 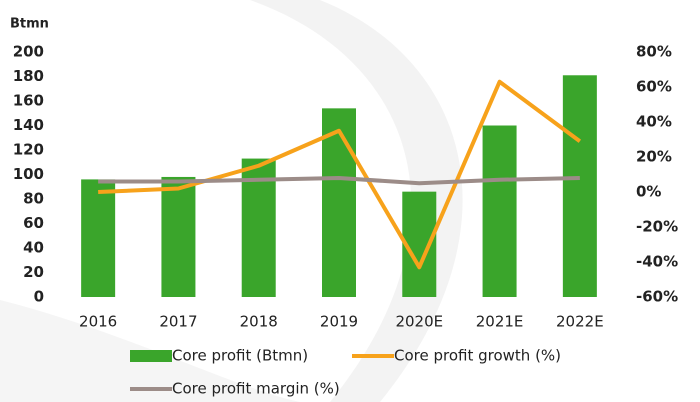 What do you see at coordinates (33, 223) in the screenshot?
I see `y-tick-label: 60` at bounding box center [33, 223].